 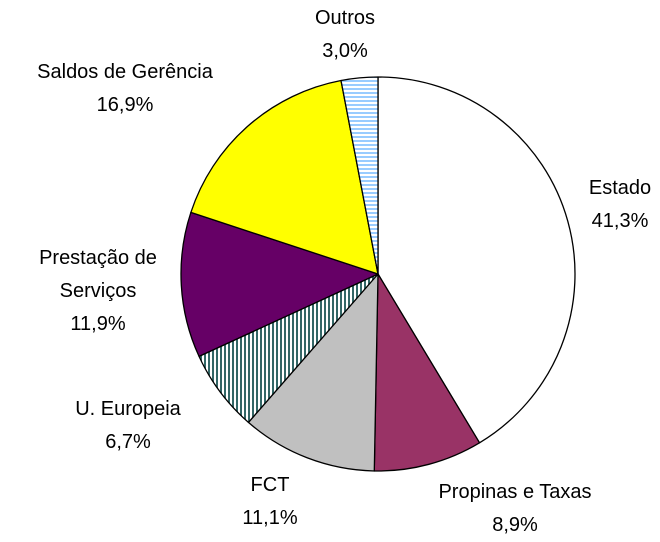 What do you see at coordinates (128, 426) in the screenshot?
I see `slice-label: U. Europeia 6,7%` at bounding box center [128, 426].